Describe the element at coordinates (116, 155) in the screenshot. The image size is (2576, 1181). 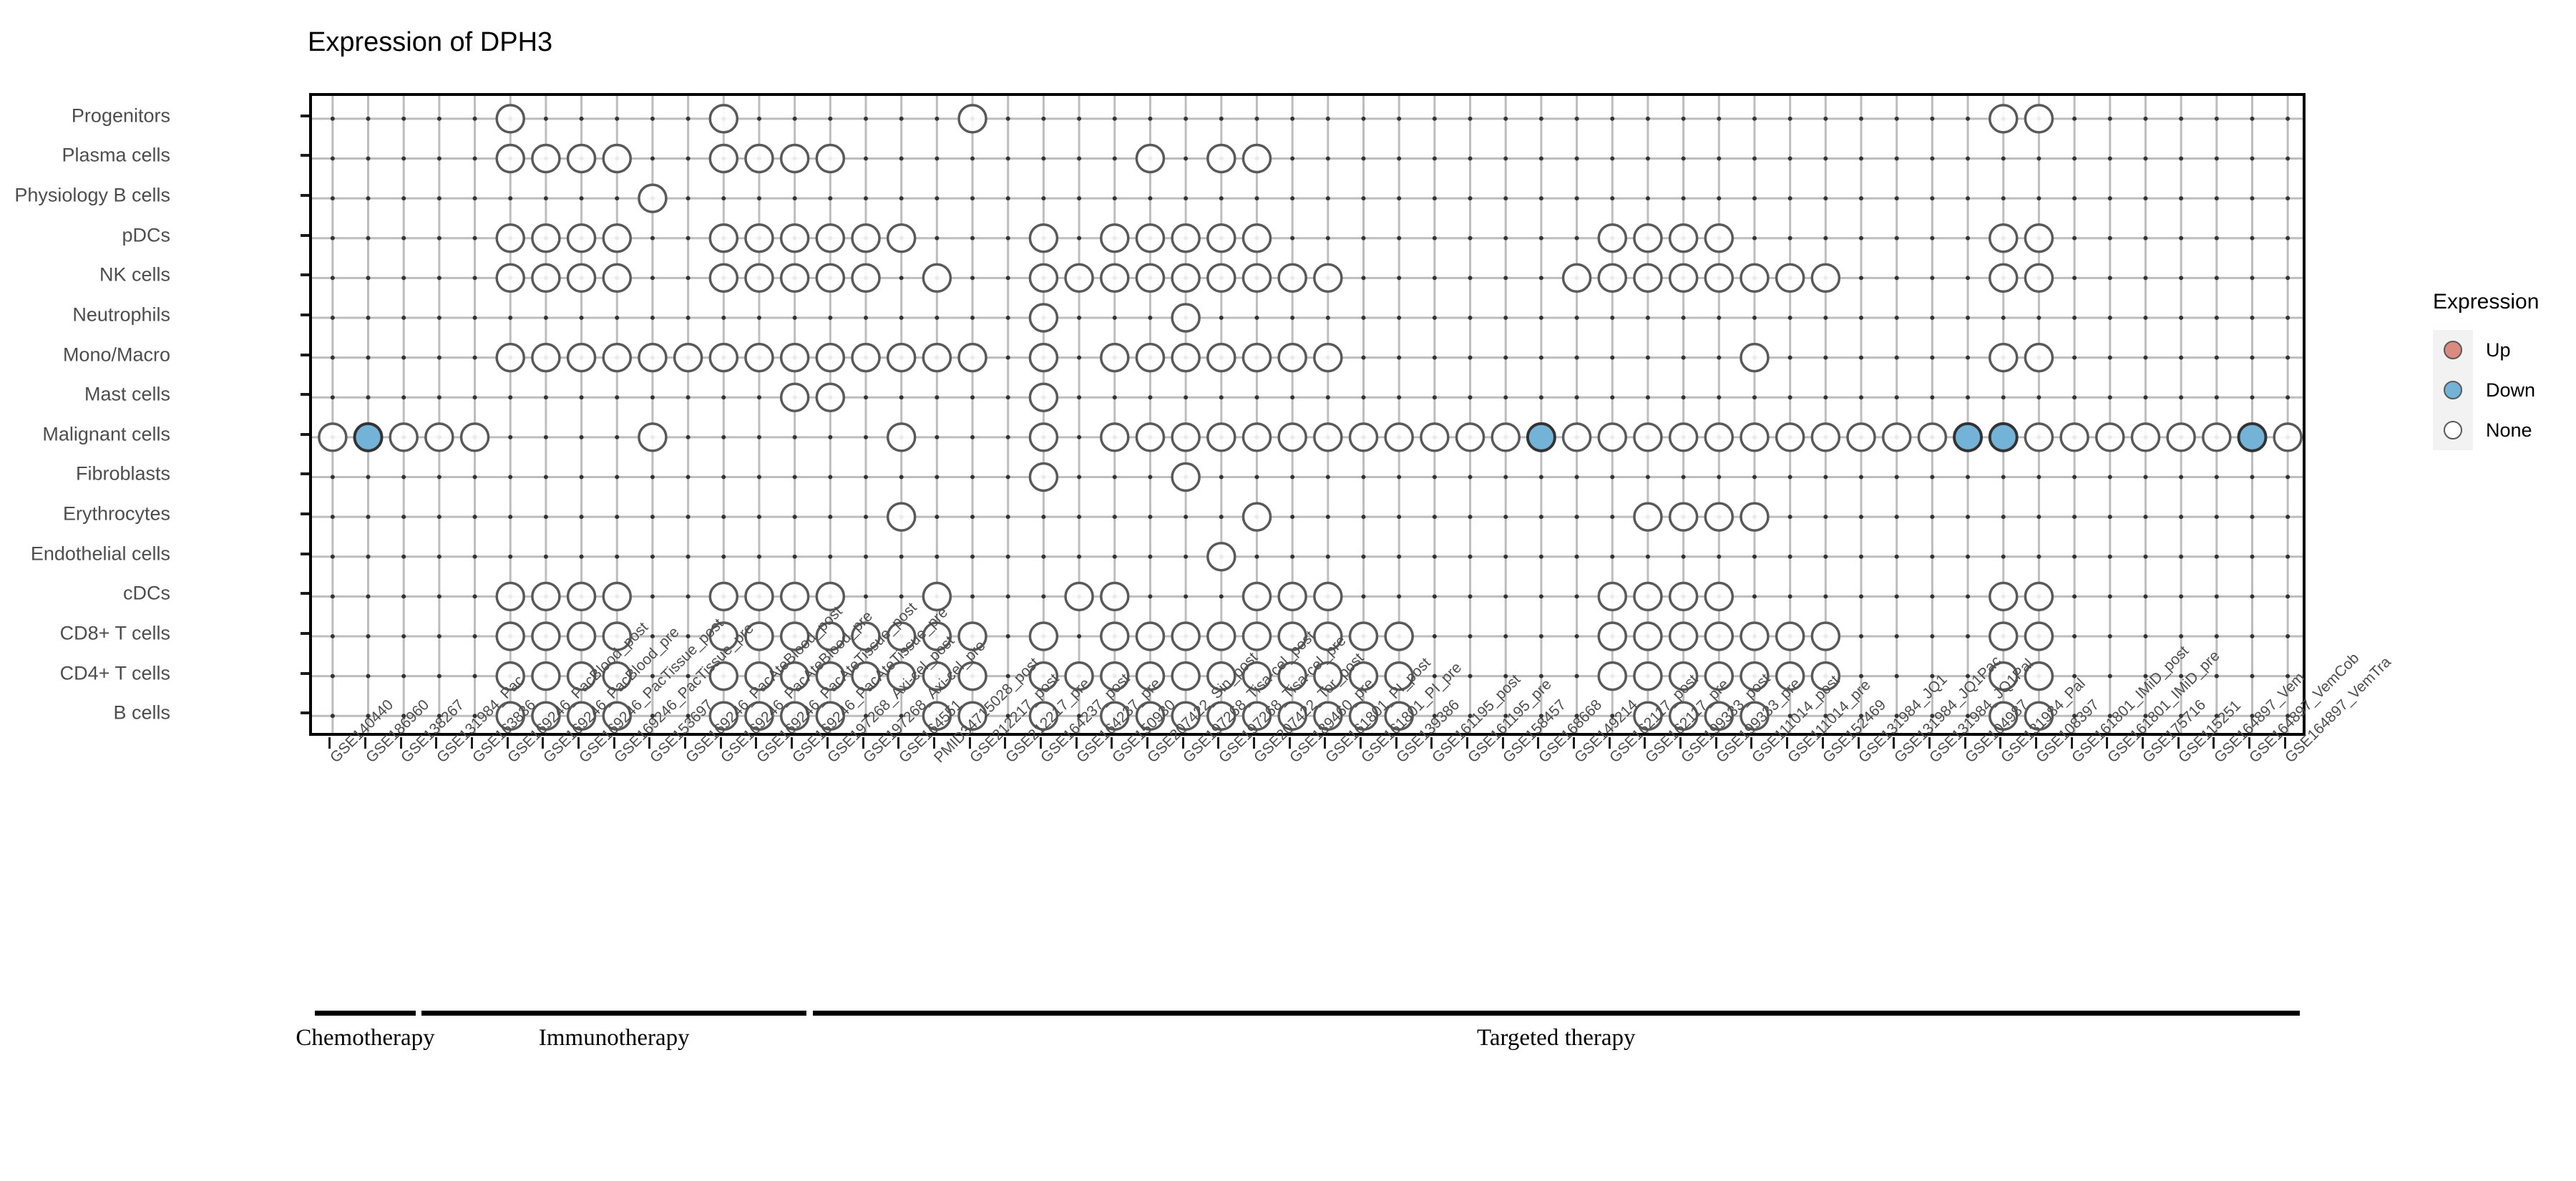
I see `y-axis-label-plasma-cells: Plasma cells` at that location.